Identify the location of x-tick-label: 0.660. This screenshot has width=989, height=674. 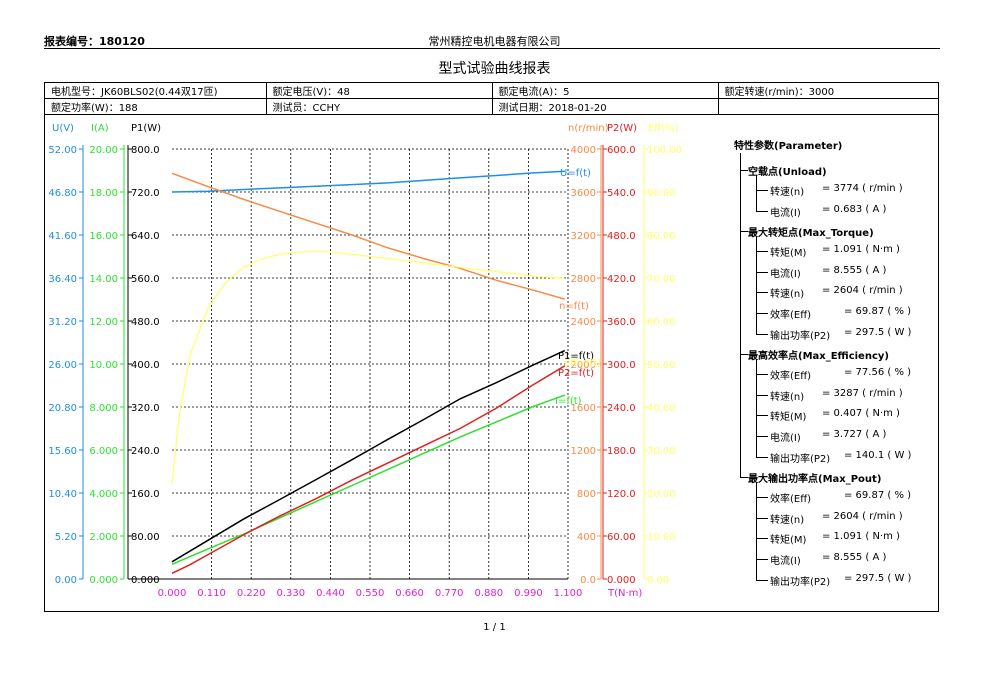
(409, 593).